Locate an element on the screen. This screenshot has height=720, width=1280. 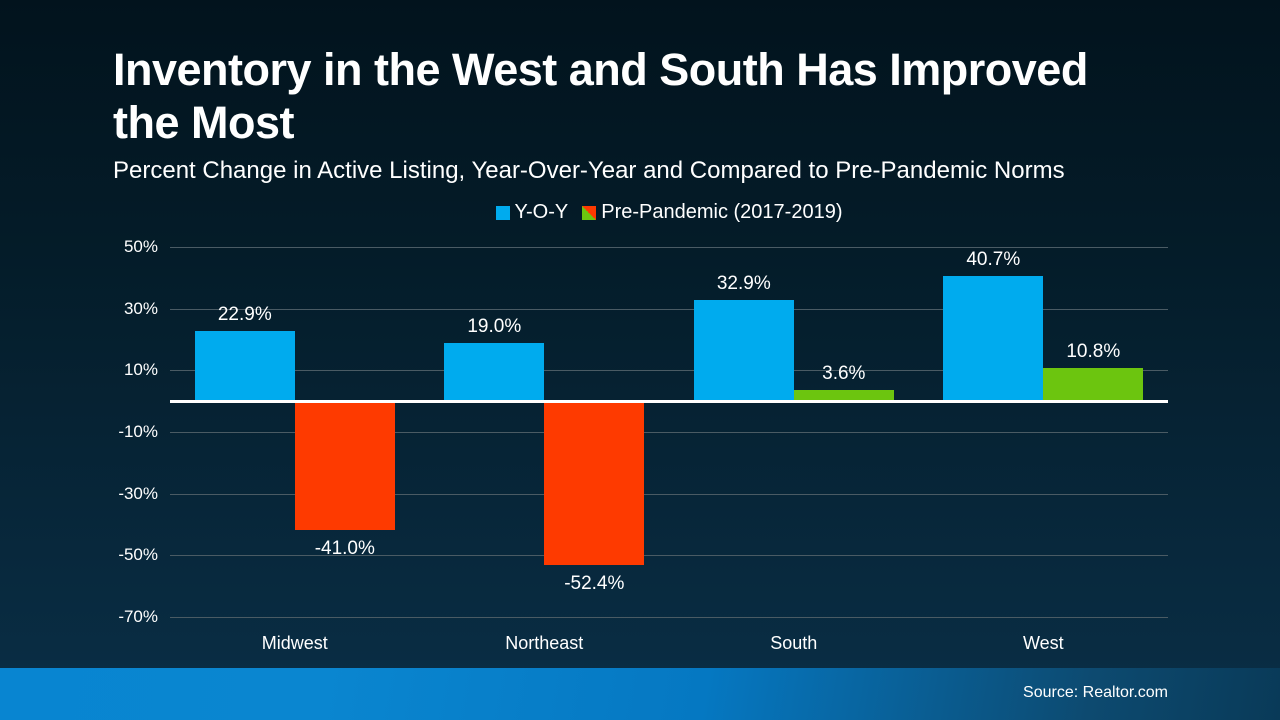
legend-item-prepandemic: Pre-Pandemic (2017-2019) is located at coordinates (712, 212).